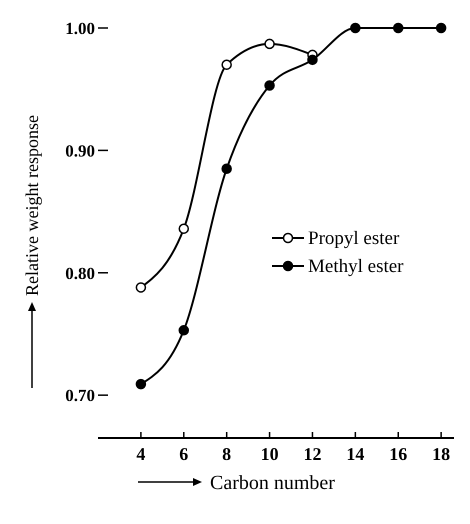  What do you see at coordinates (80, 150) in the screenshot?
I see `y-tick-label: 0.90` at bounding box center [80, 150].